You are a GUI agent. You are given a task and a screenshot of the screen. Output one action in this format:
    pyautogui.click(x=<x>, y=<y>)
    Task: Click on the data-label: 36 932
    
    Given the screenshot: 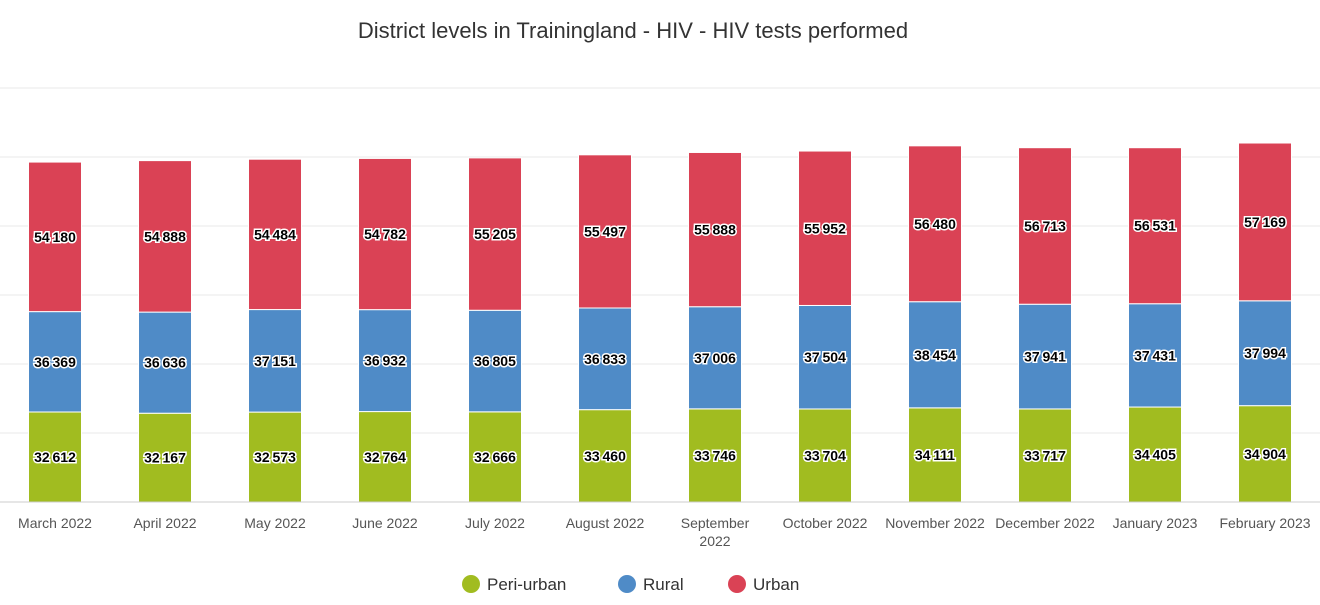 What is the action you would take?
    pyautogui.click(x=385, y=361)
    